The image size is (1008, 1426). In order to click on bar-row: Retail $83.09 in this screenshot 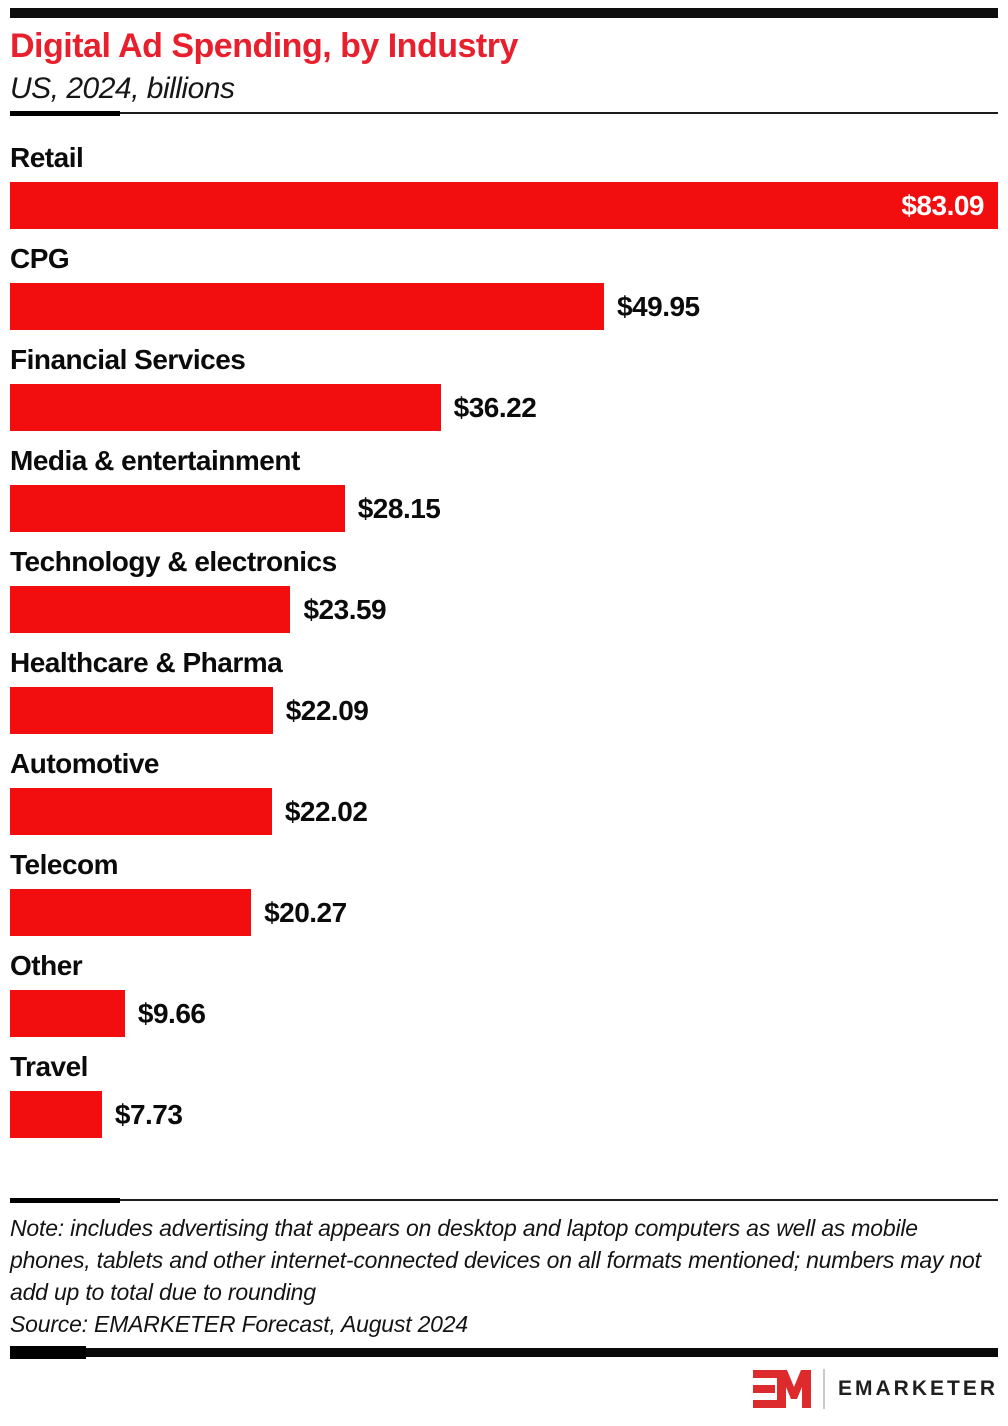, I will do `click(504, 185)`.